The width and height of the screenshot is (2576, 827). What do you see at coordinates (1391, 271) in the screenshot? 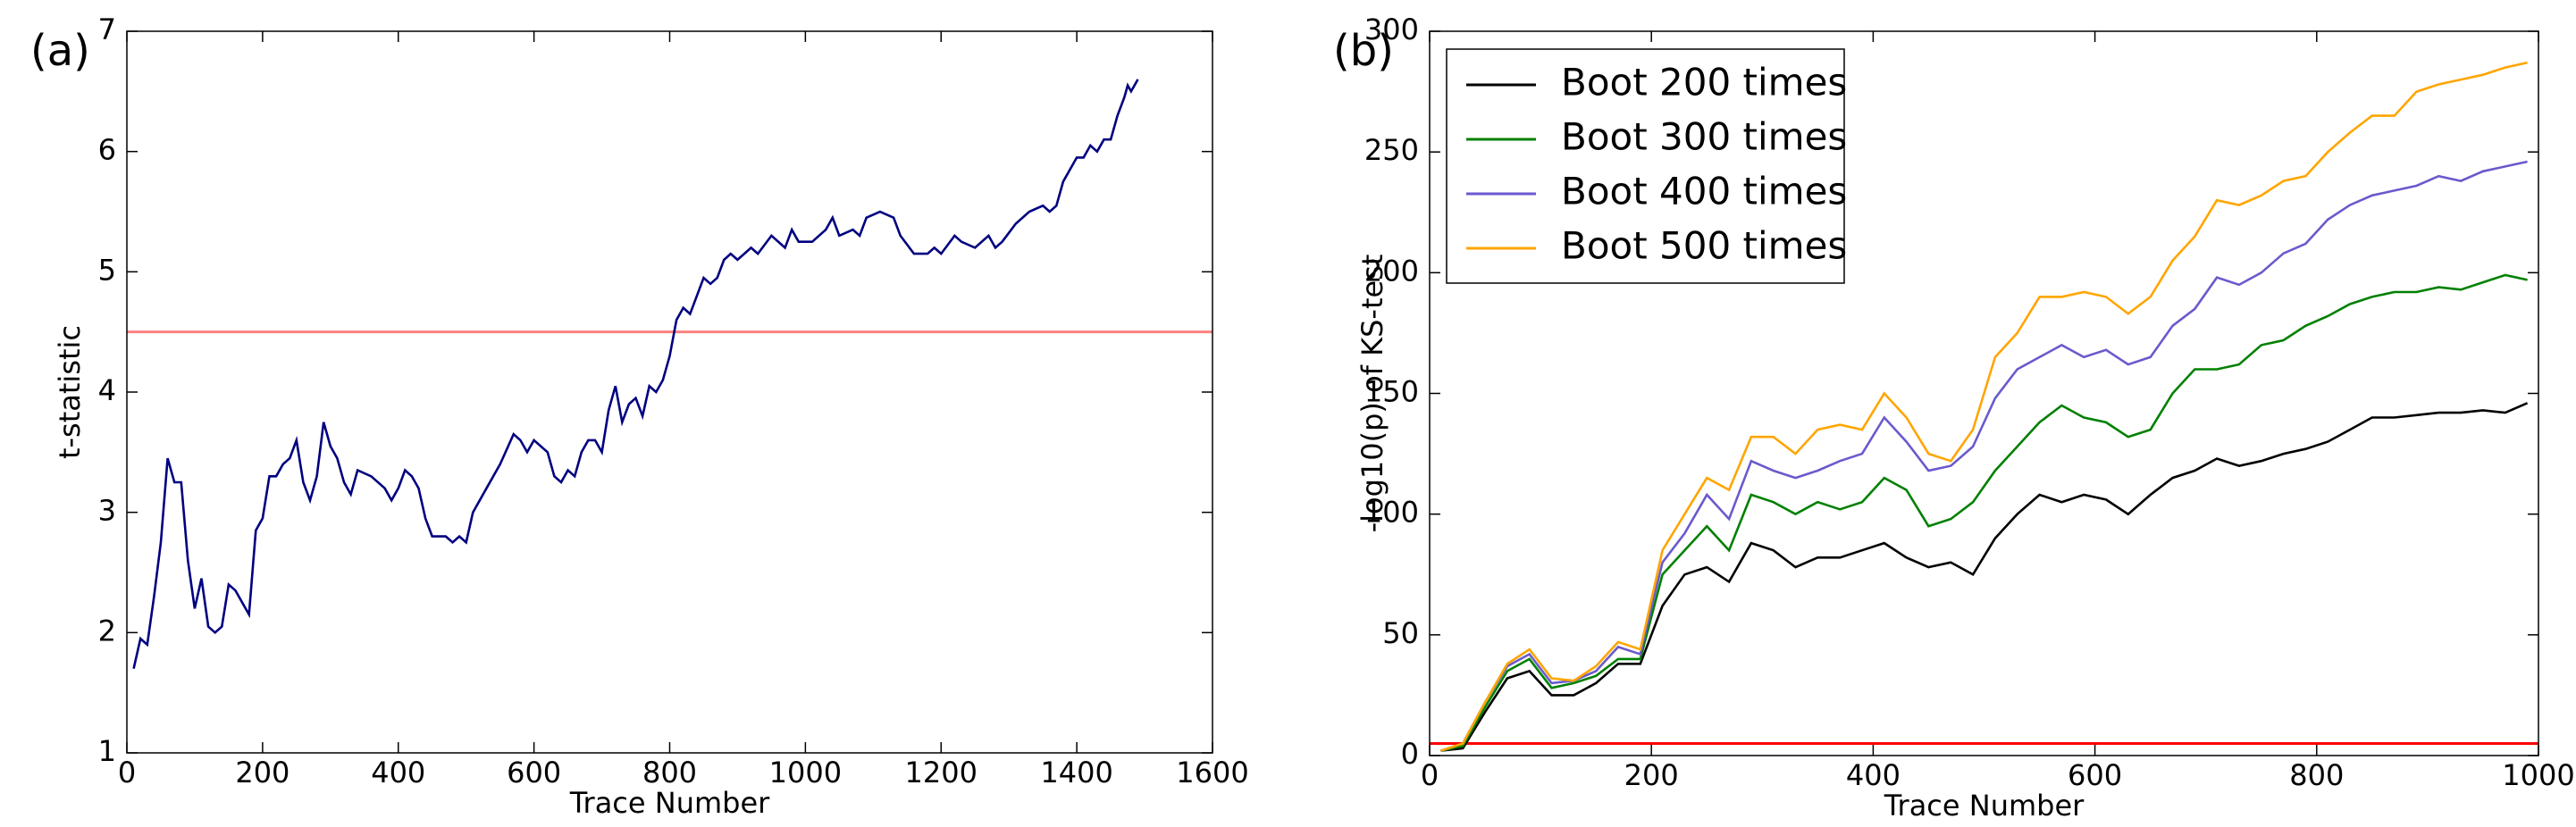
I see `y-tick-label: 200` at bounding box center [1391, 271].